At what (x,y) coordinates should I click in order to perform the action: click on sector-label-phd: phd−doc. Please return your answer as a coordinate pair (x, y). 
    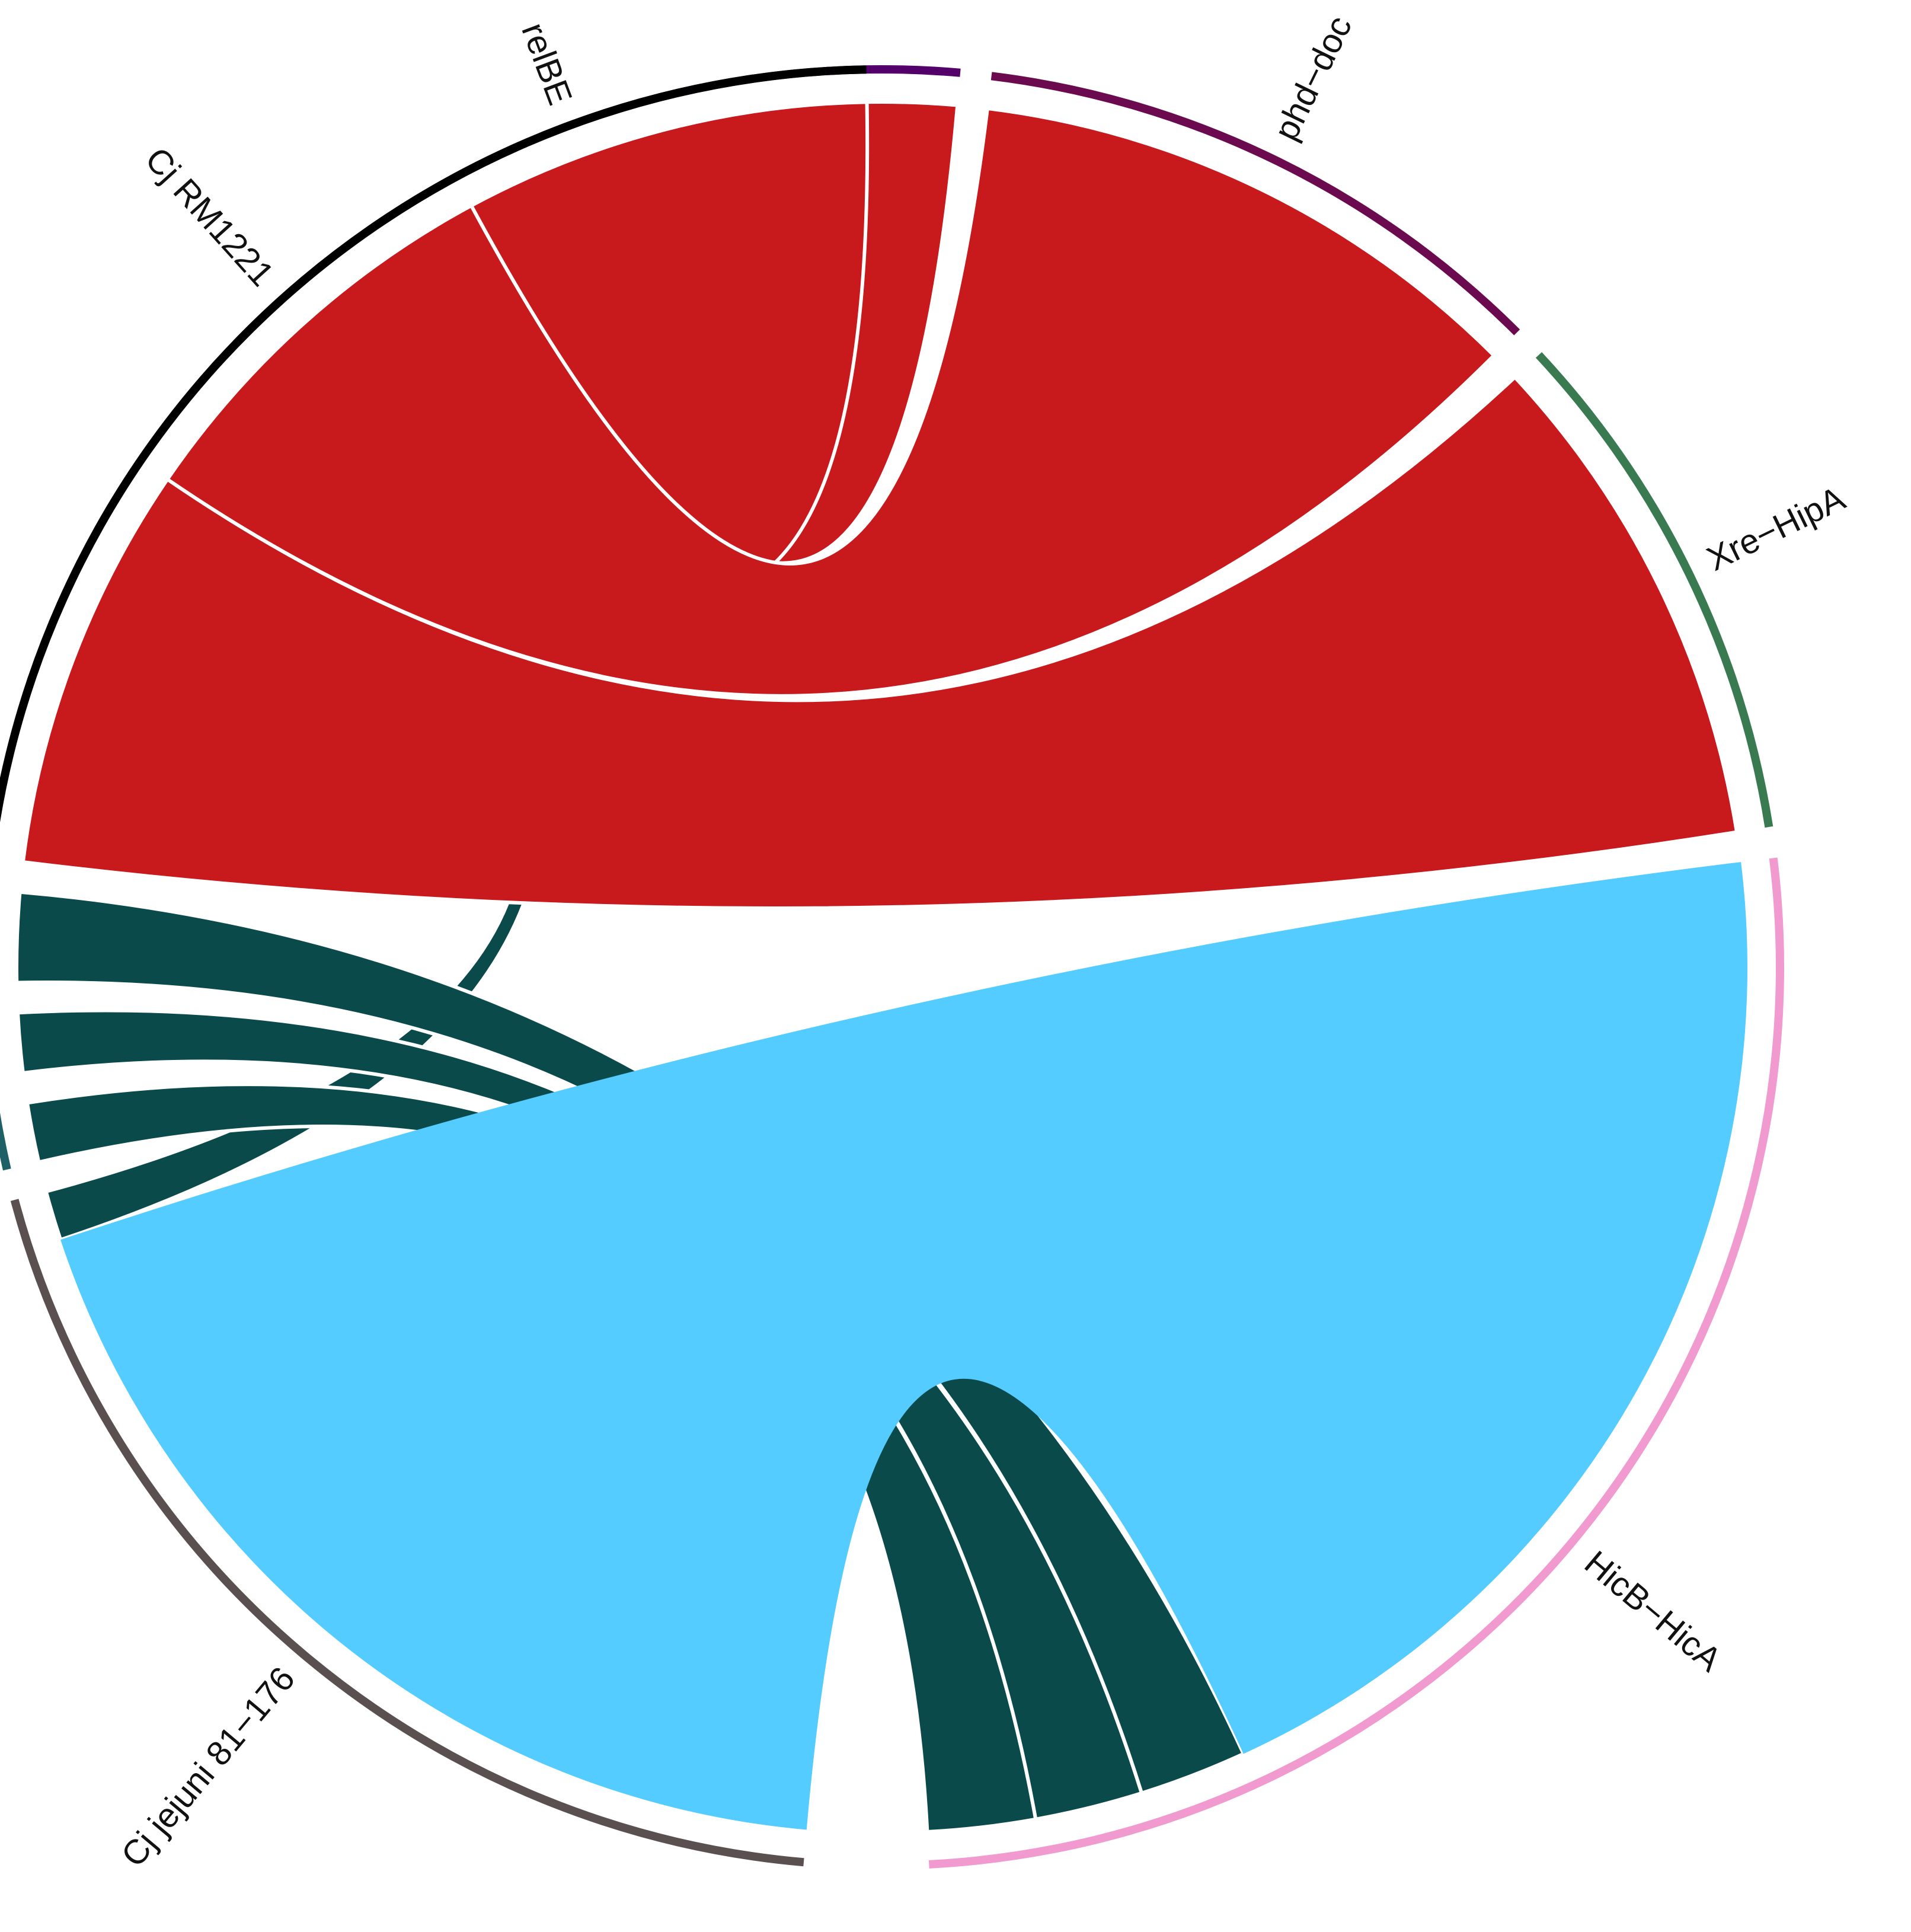
    Looking at the image, I should click on (1313, 78).